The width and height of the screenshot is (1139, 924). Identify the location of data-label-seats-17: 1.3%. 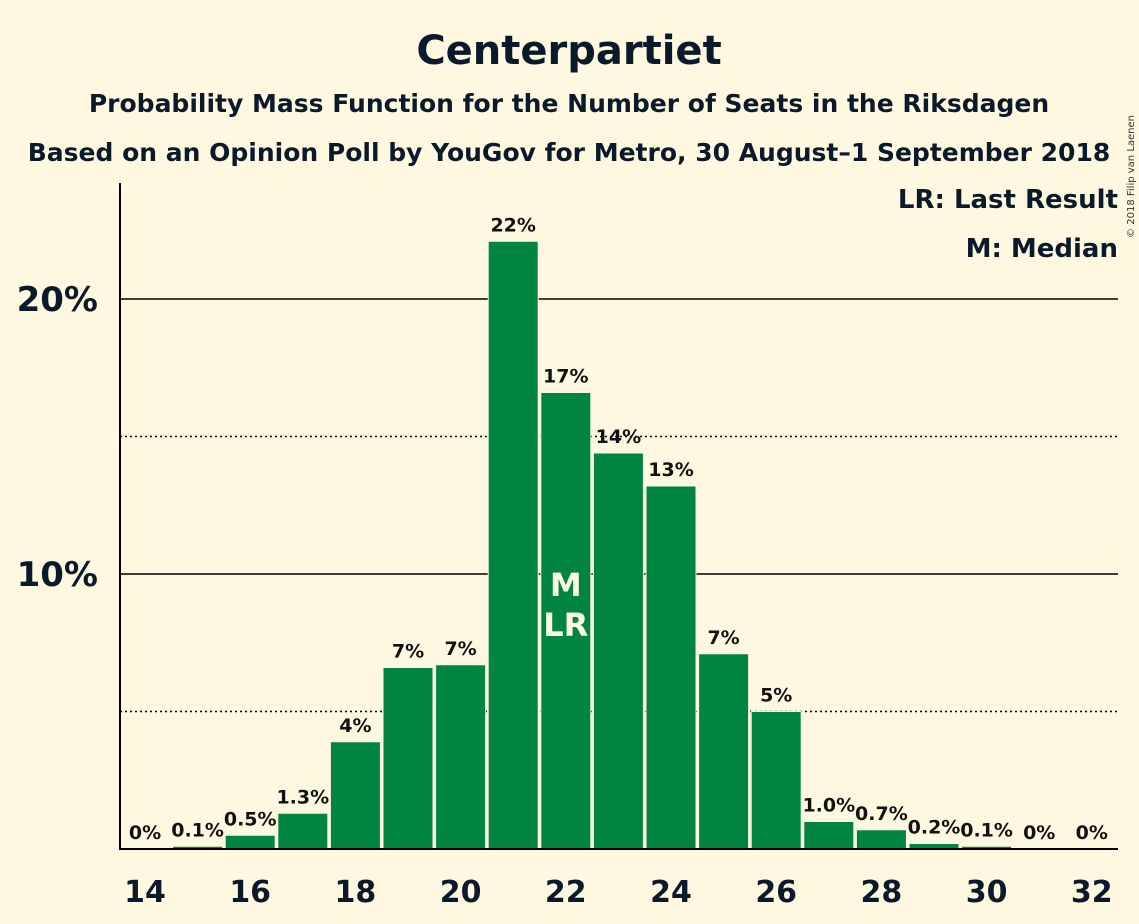
(302, 797).